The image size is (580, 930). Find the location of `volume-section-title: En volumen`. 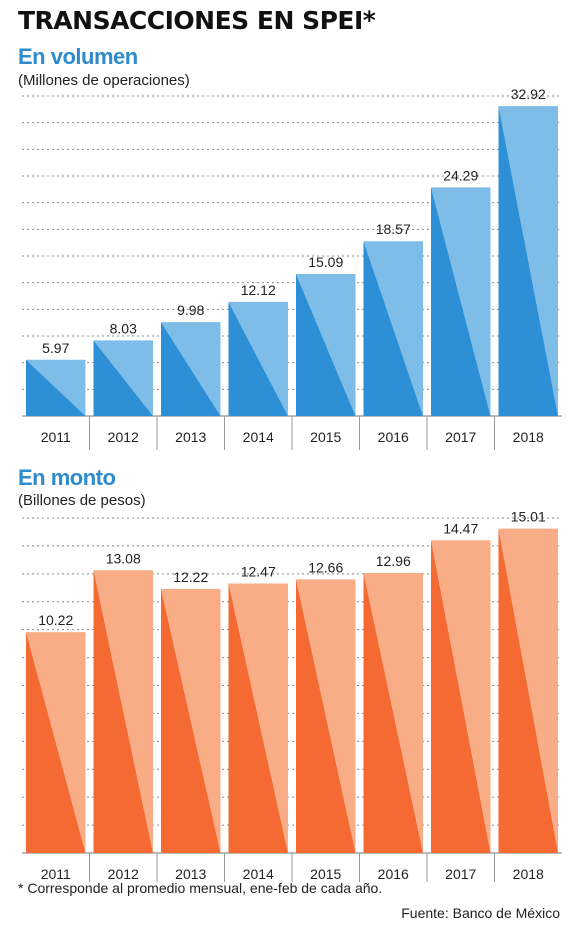

volume-section-title: En volumen is located at coordinates (78, 56).